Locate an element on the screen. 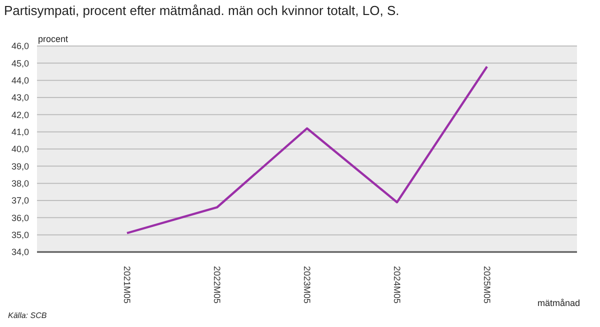 The image size is (600, 327). y-tick-label: 42,0 is located at coordinates (20, 115).